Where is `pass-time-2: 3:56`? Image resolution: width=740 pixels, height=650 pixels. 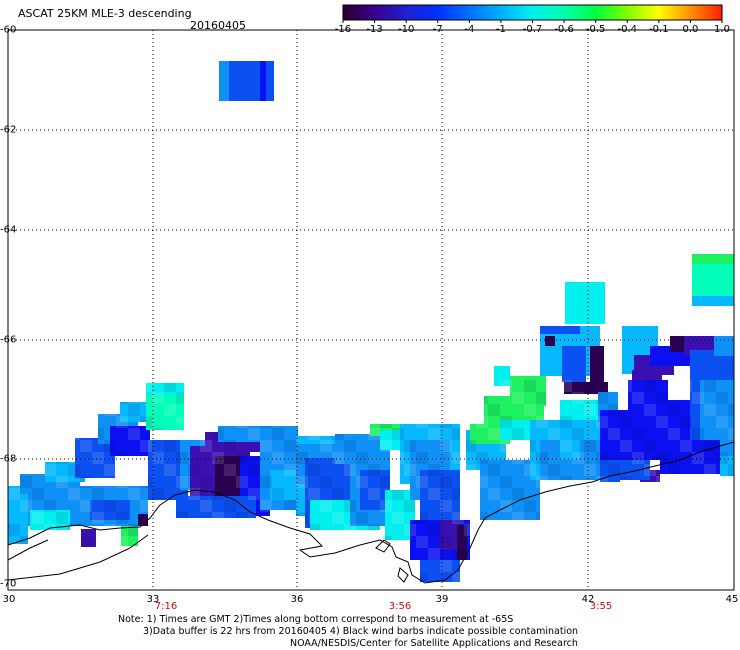
pass-time-2: 3:56 is located at coordinates (400, 606).